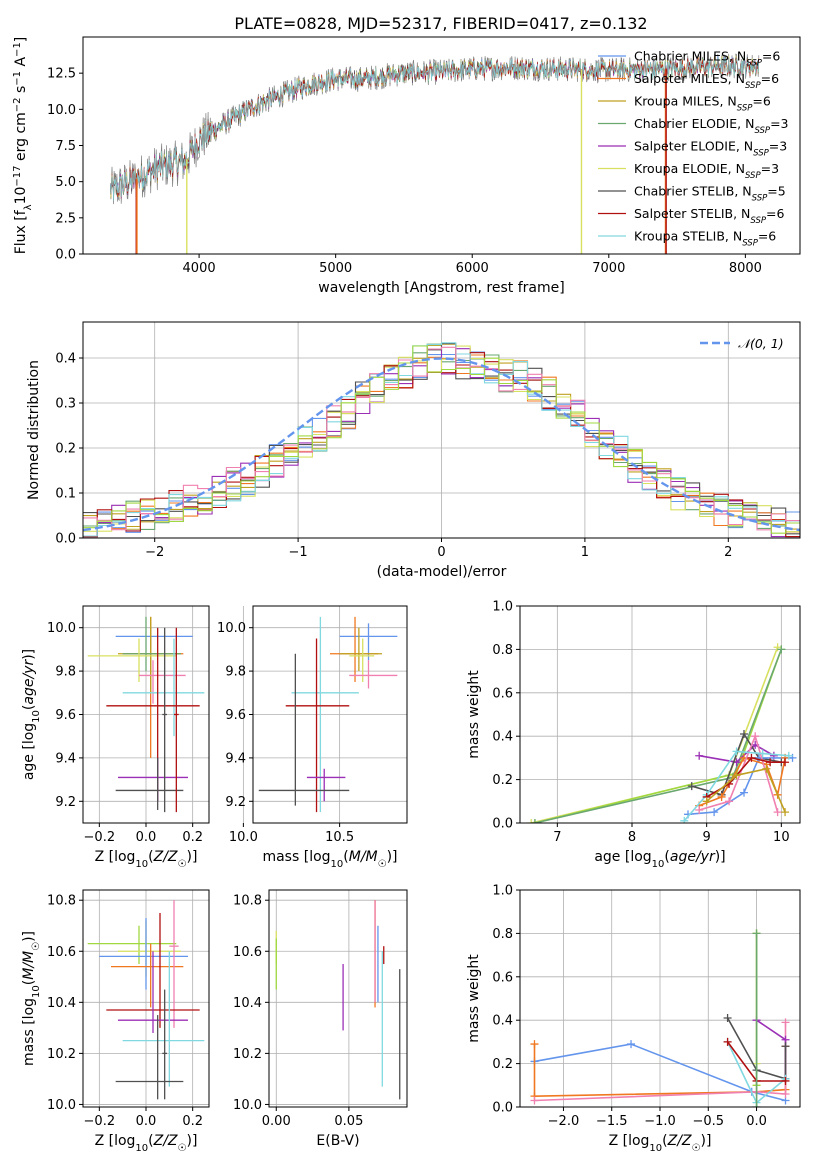 This screenshot has height=1170, width=819. Describe the element at coordinates (693, 191) in the screenshot. I see `legend-label-text: Chabrier STELIB, N` at that location.